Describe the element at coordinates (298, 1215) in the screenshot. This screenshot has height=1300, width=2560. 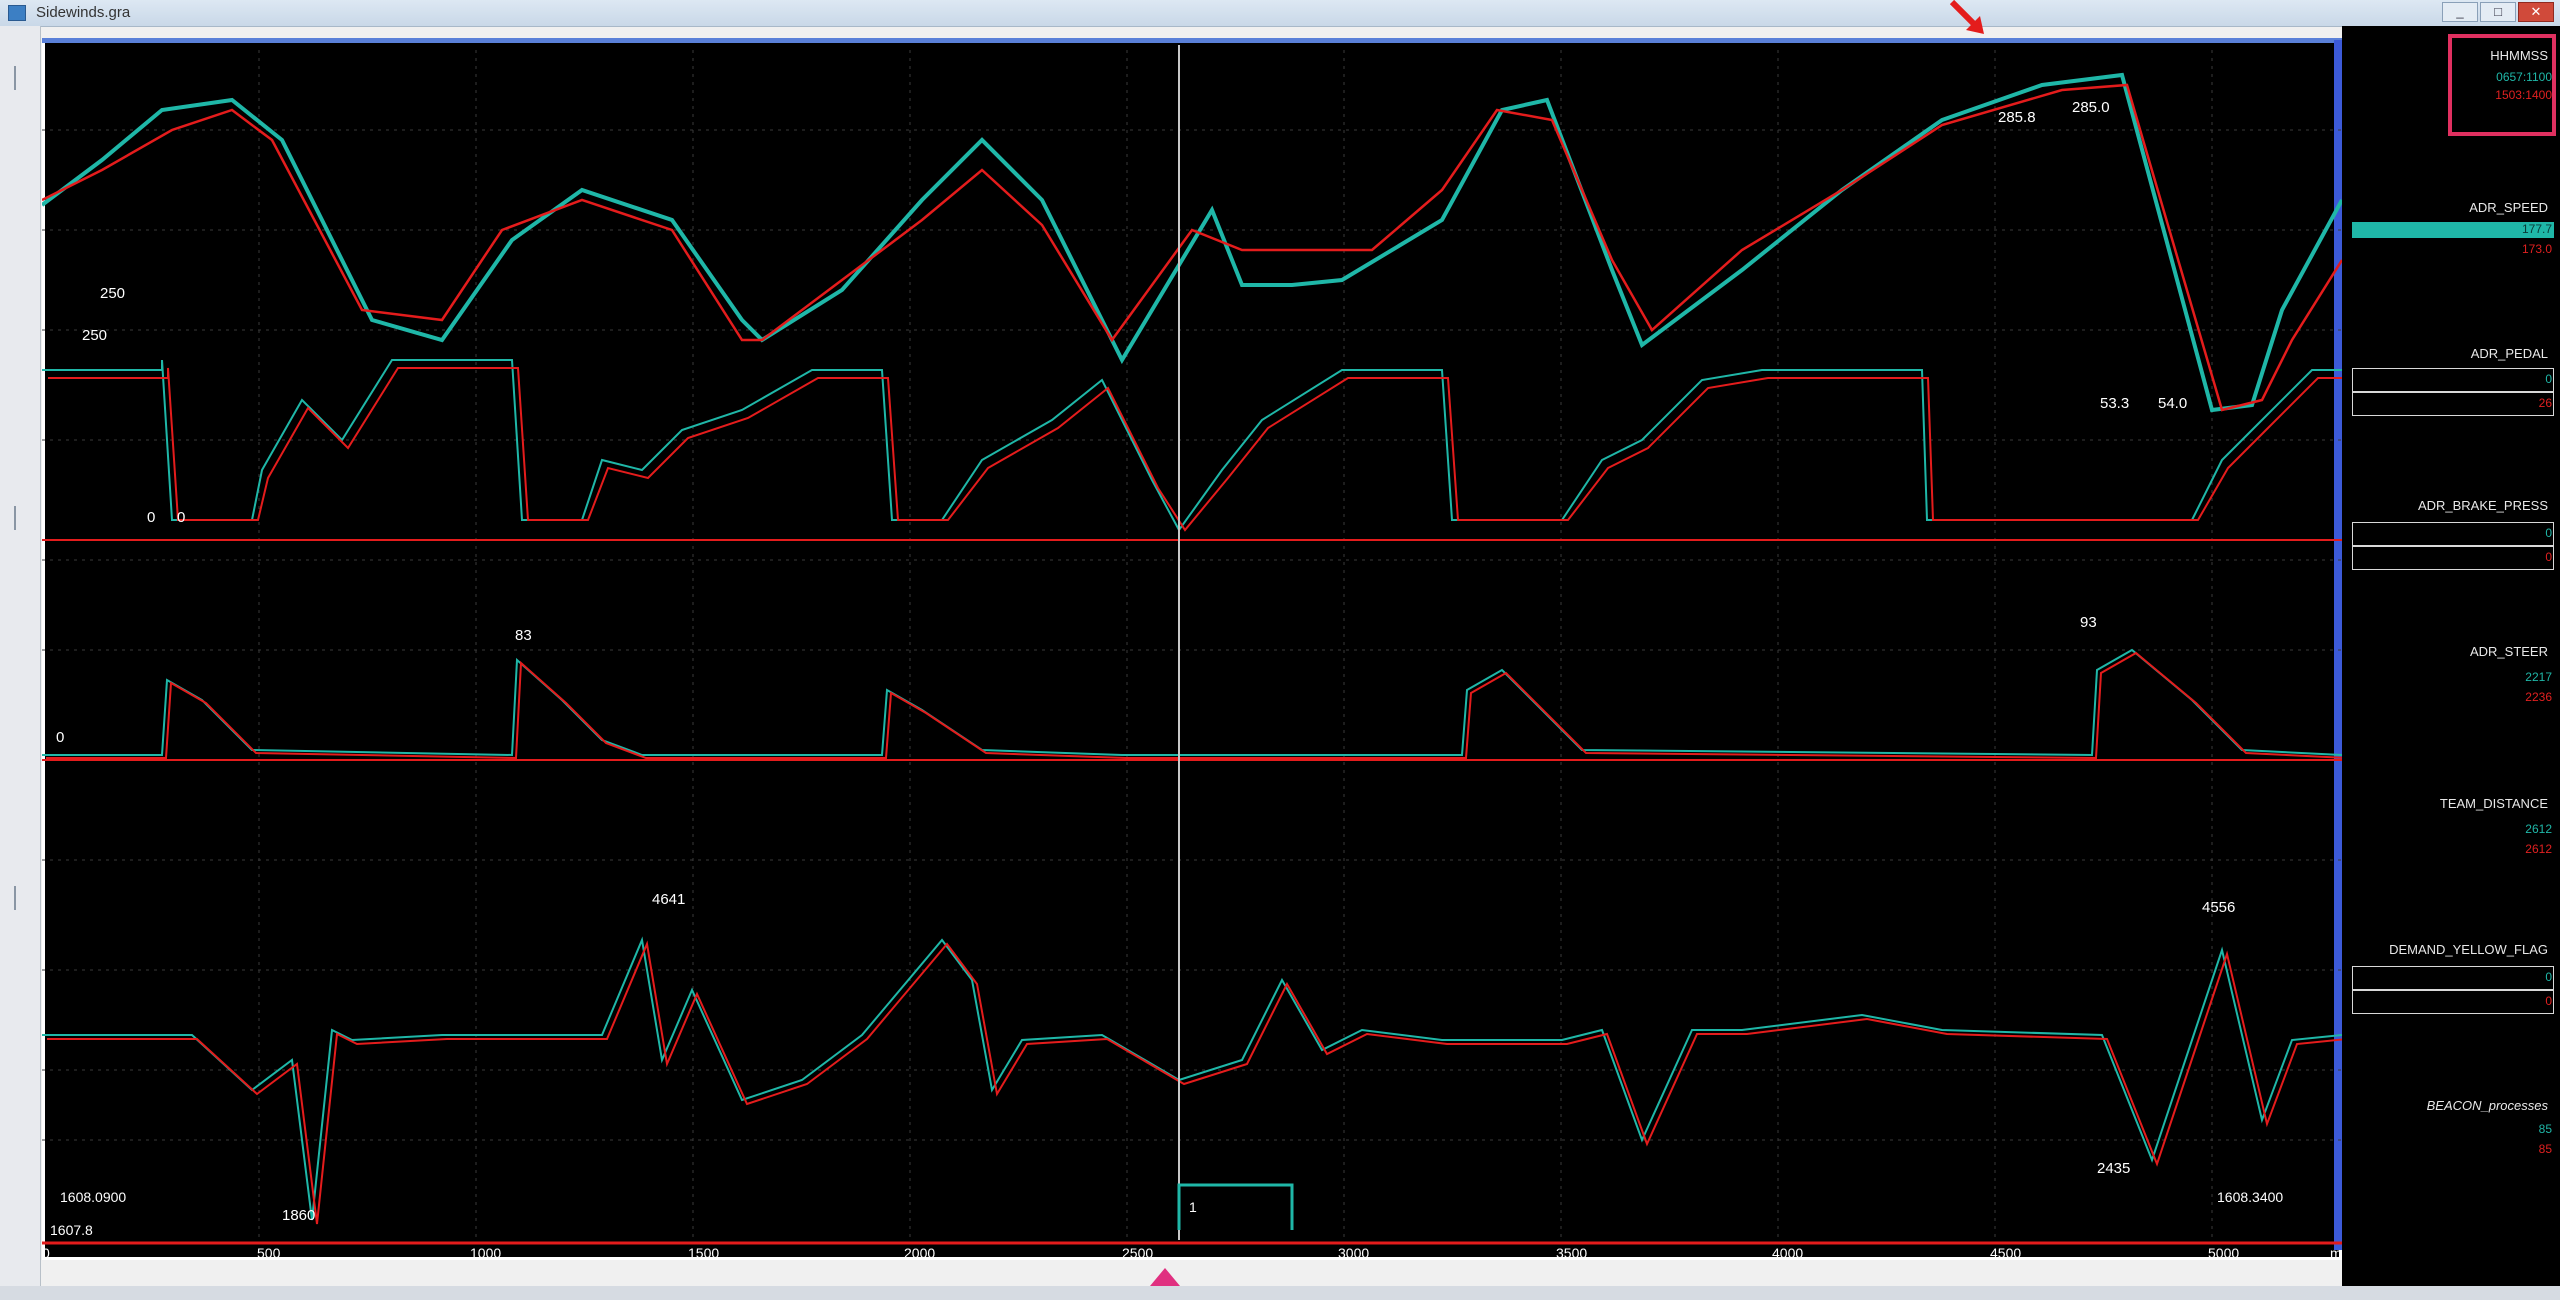
I see `steer-min-label-a: 1860` at that location.